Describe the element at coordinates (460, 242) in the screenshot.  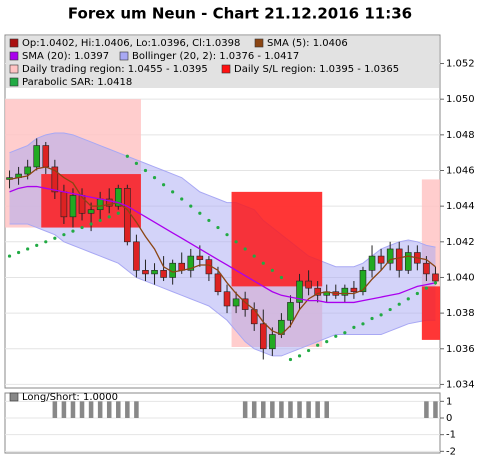
I see `y-tick-label: 1.042` at that location.